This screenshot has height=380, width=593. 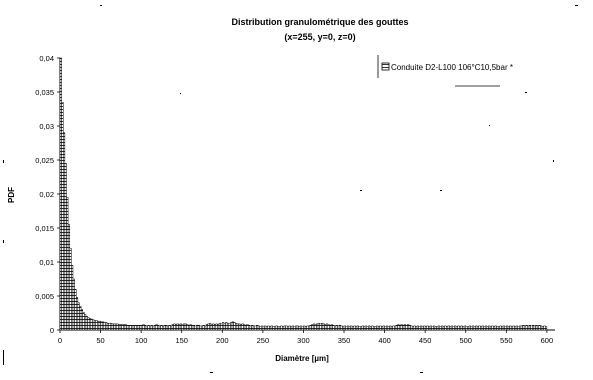 What do you see at coordinates (46, 262) in the screenshot?
I see `y-tick-label: 0,01` at bounding box center [46, 262].